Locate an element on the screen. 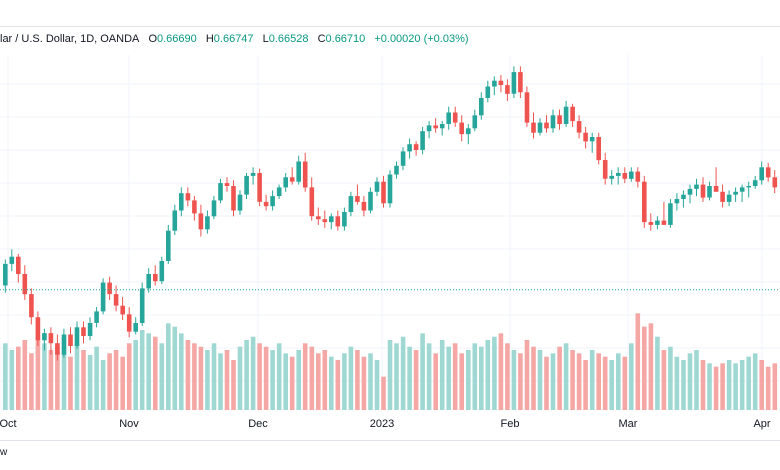 The height and width of the screenshot is (470, 780). high-label: H is located at coordinates (209, 39).